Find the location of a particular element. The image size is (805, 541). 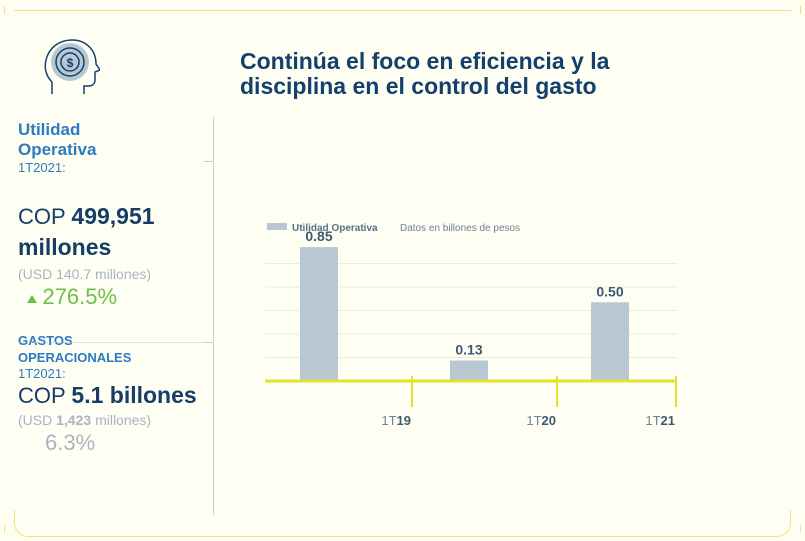

kpi2-usd-value: 1,423 is located at coordinates (74, 420).